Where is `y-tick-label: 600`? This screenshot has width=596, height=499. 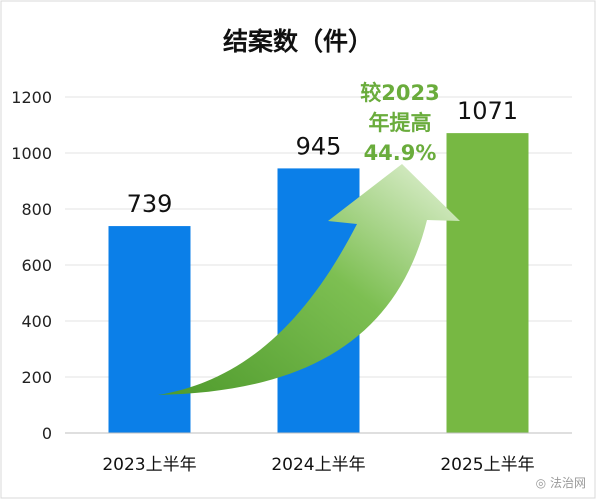
y-tick-label: 600 is located at coordinates (36, 265).